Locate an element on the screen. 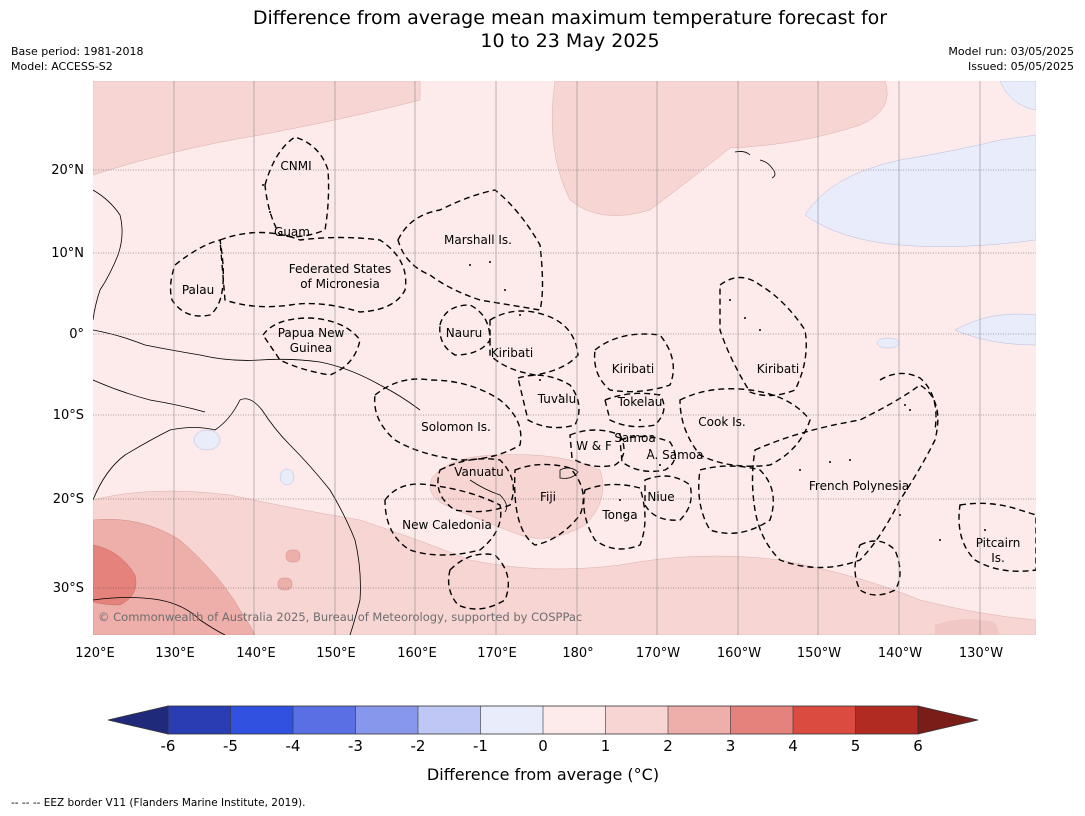 The width and height of the screenshot is (1085, 816). label-pitcairn-2: Is. is located at coordinates (998, 558).